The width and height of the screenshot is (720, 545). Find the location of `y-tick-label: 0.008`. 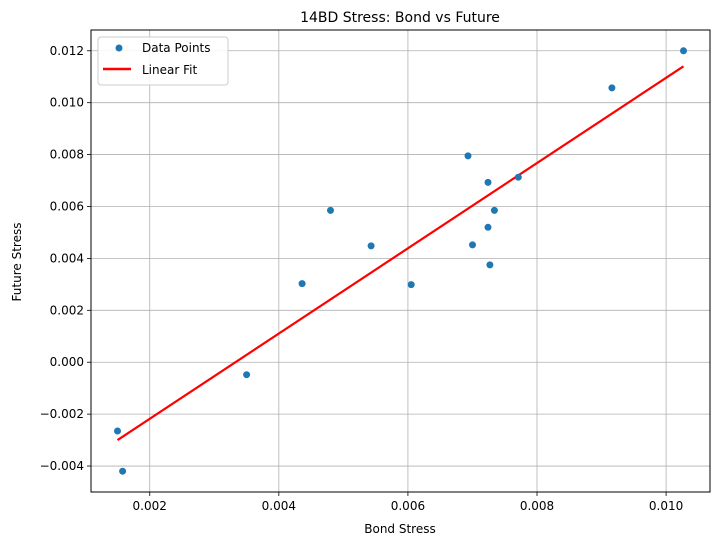

y-tick-label: 0.008 is located at coordinates (67, 155).